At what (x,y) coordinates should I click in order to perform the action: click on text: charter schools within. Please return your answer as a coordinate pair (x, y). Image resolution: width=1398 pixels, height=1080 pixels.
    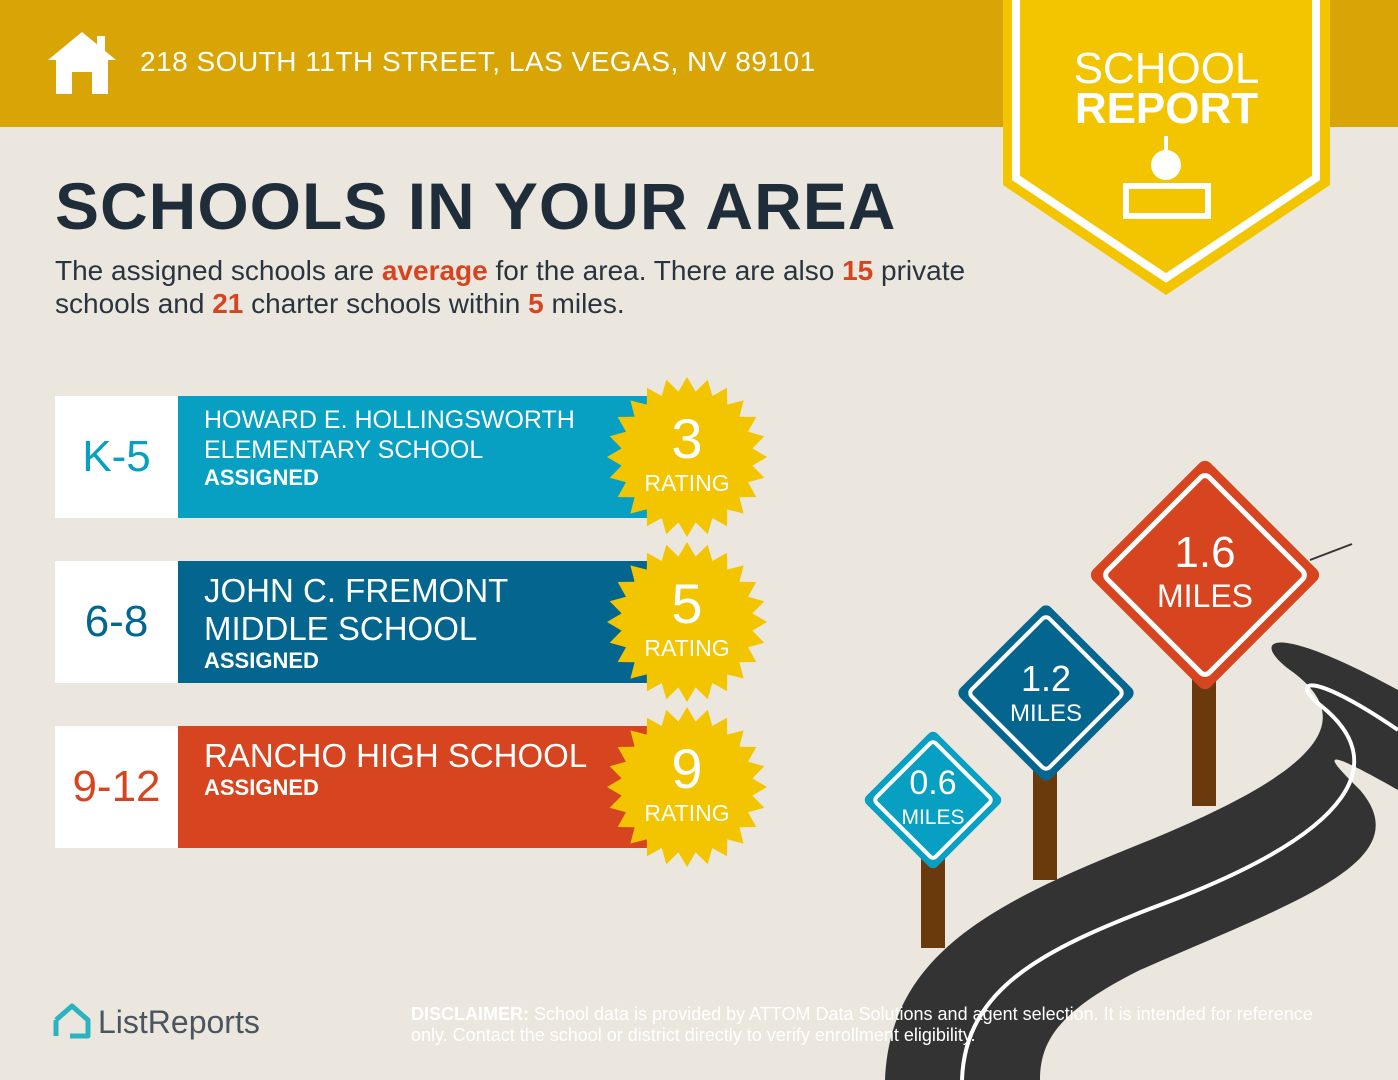
    Looking at the image, I should click on (386, 303).